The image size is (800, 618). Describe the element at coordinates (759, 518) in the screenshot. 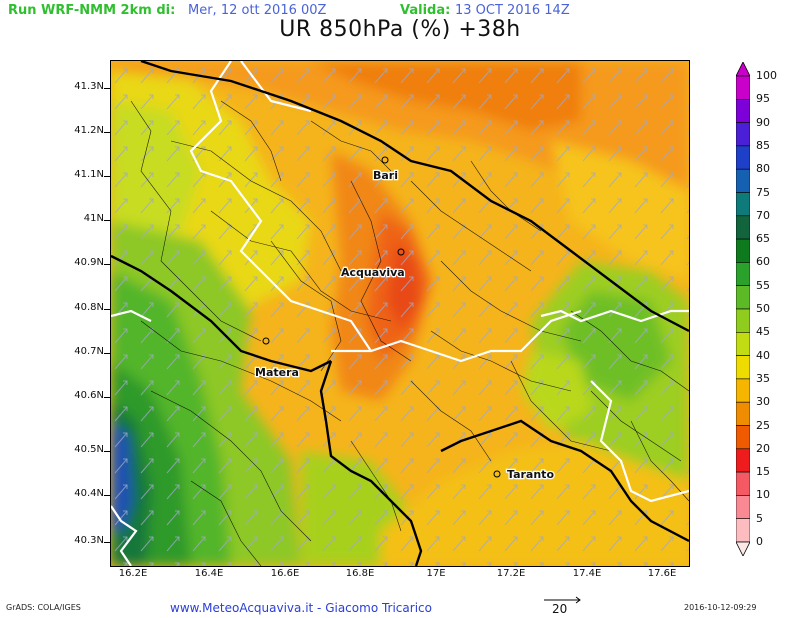

I see `colorbar-label: 5` at that location.